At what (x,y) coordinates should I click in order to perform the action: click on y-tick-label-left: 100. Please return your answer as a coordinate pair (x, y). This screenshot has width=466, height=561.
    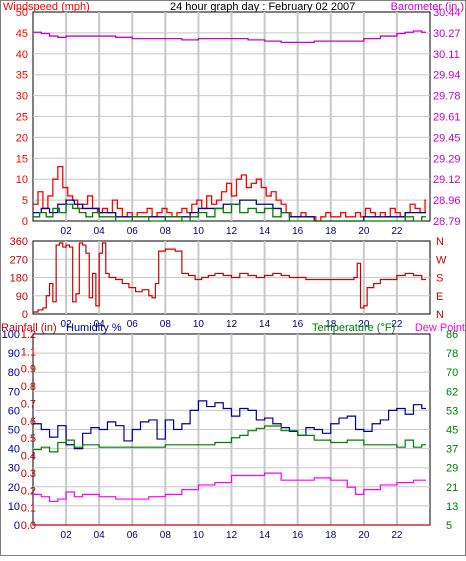
    Looking at the image, I should click on (11, 335).